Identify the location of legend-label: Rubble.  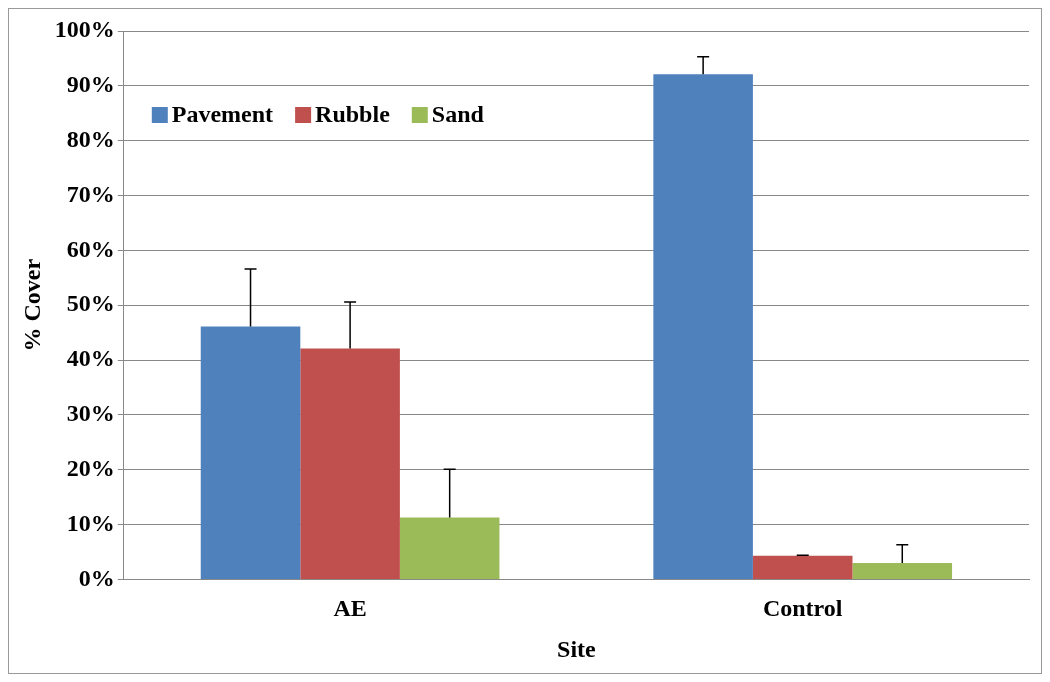
(353, 114).